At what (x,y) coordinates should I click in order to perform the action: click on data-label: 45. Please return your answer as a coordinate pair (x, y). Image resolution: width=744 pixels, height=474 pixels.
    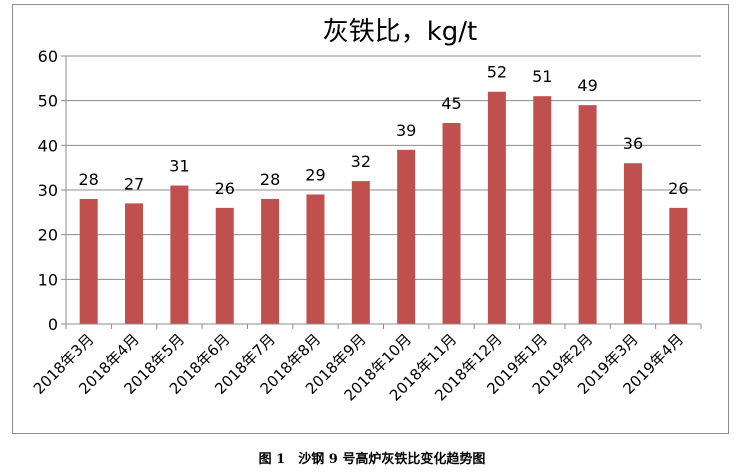
    Looking at the image, I should click on (451, 103).